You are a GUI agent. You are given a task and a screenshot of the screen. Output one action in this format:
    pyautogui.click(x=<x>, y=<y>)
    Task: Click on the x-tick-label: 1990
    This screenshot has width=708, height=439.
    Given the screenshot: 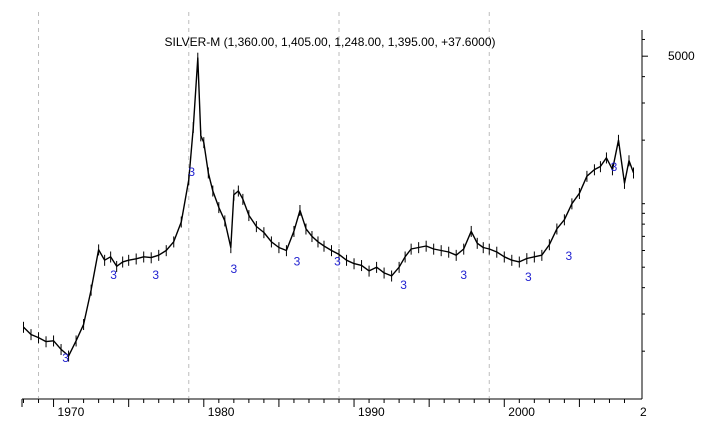 What is the action you would take?
    pyautogui.click(x=371, y=412)
    